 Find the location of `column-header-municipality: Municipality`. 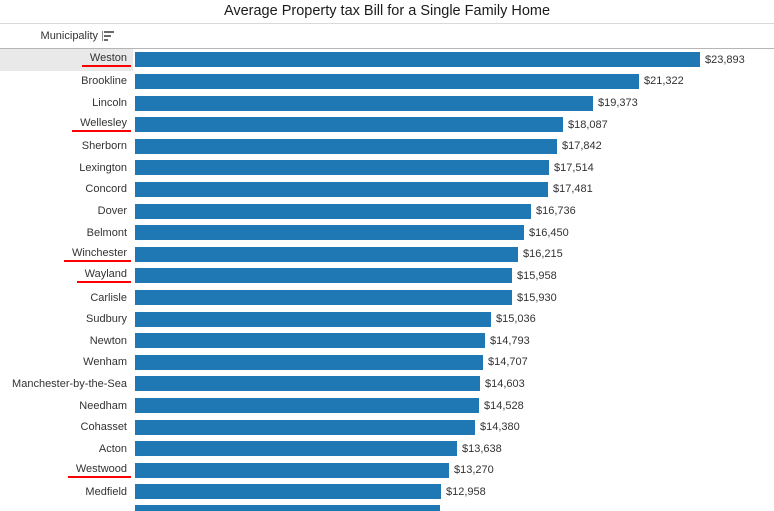

column-header-municipality: Municipality is located at coordinates (66, 36).